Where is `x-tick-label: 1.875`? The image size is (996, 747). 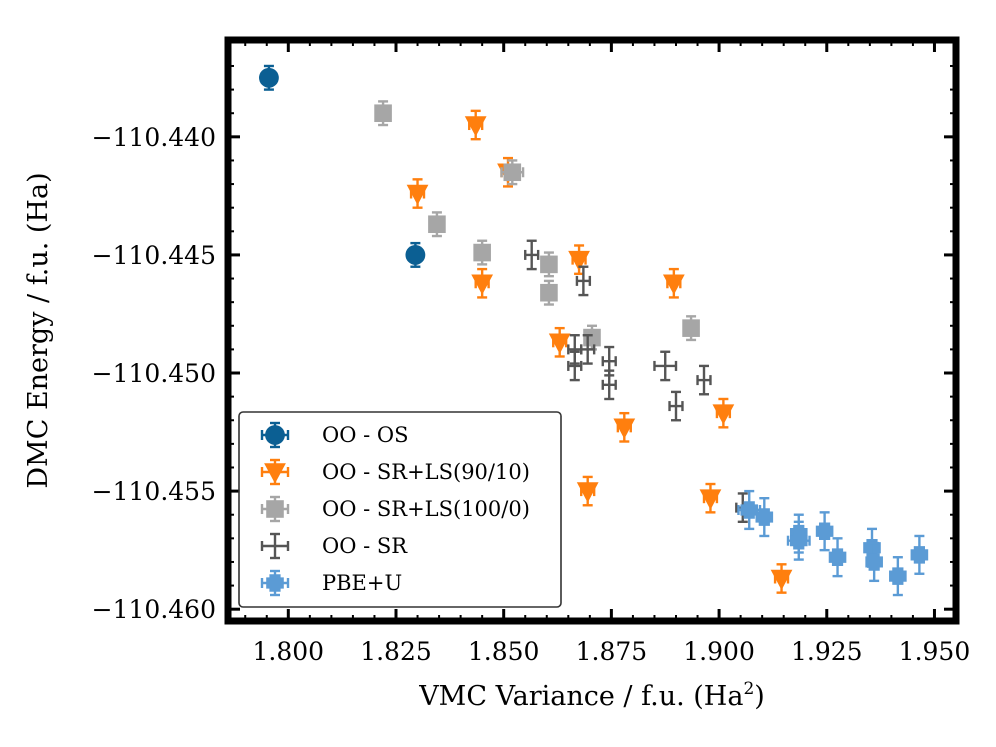
x-tick-label: 1.875 is located at coordinates (612, 651).